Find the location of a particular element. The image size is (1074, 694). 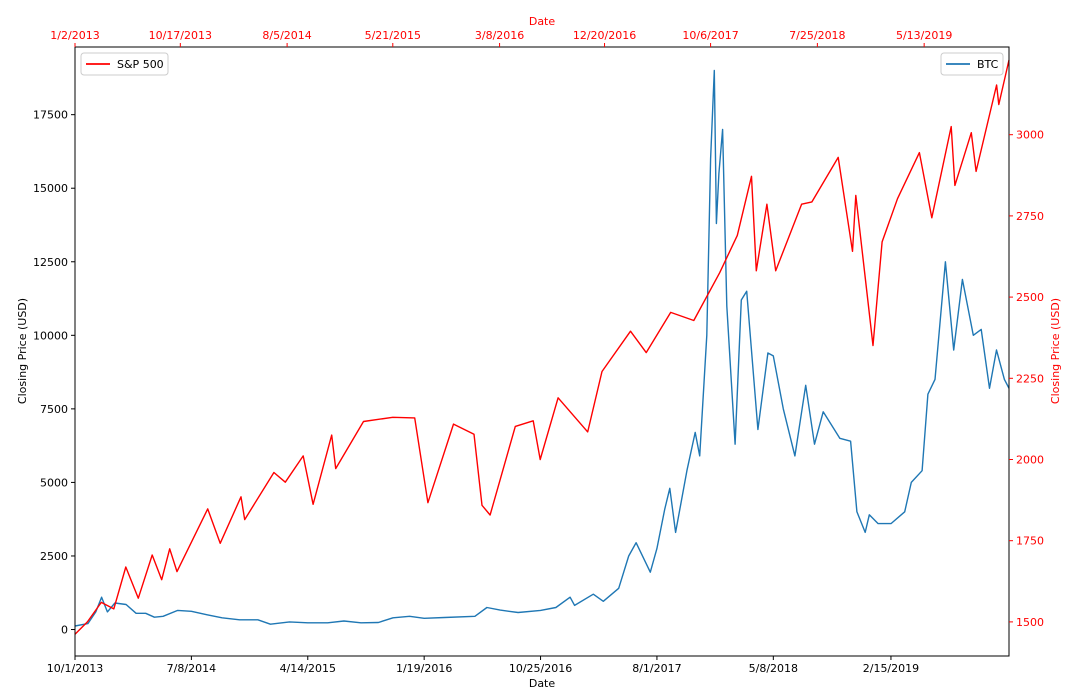

legend-btc: BTC is located at coordinates (972, 64).